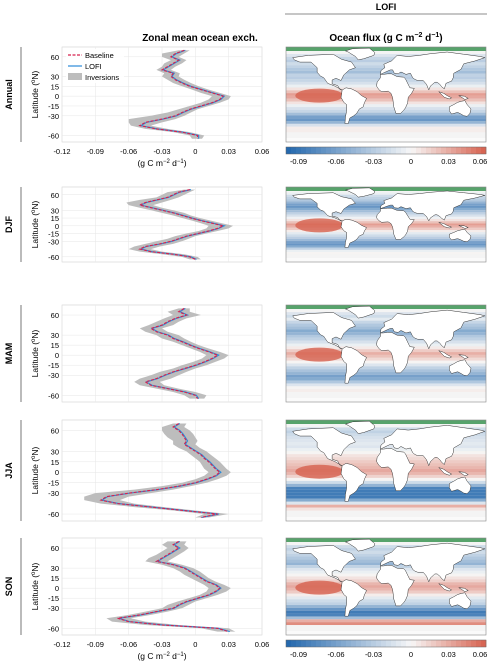 This screenshot has height=672, width=500. I want to click on lofi-line, so click(182, 353).